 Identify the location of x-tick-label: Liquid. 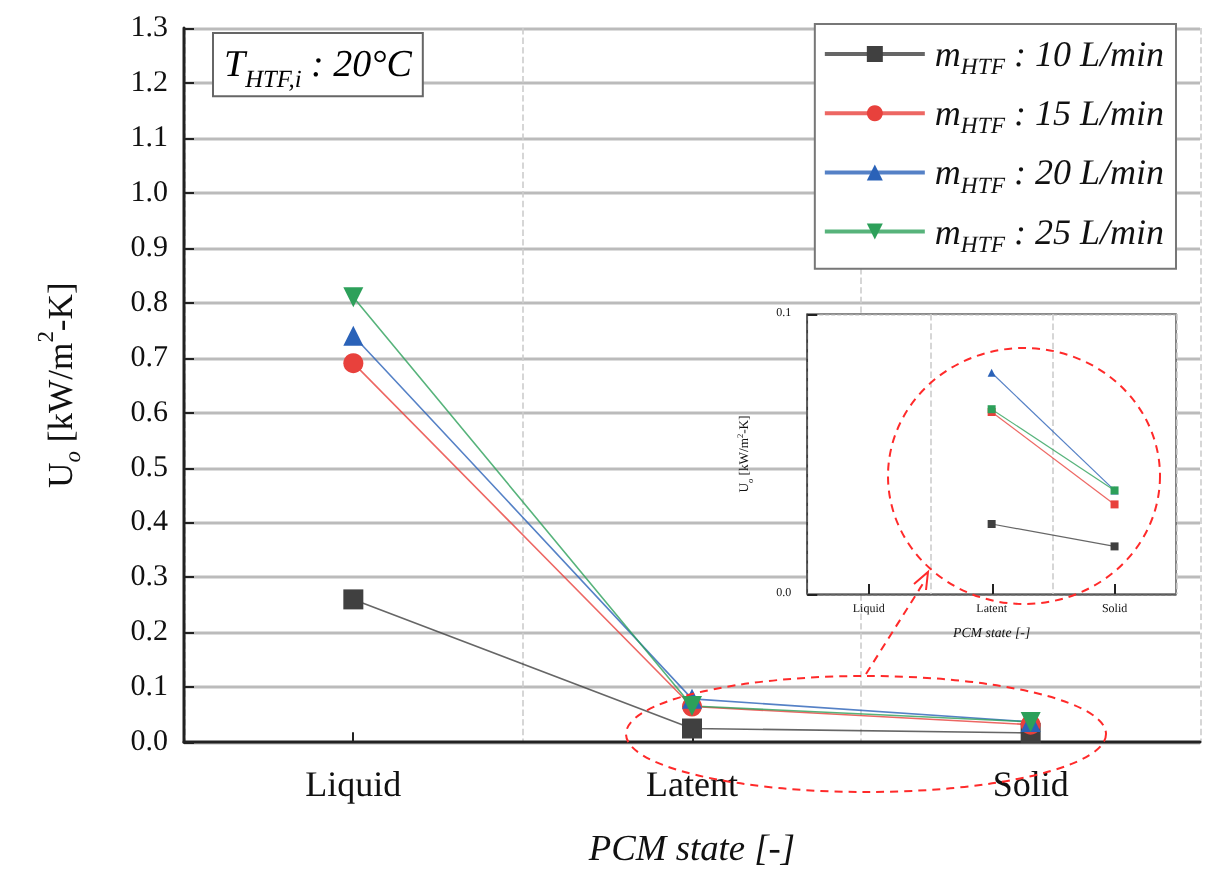
(353, 784).